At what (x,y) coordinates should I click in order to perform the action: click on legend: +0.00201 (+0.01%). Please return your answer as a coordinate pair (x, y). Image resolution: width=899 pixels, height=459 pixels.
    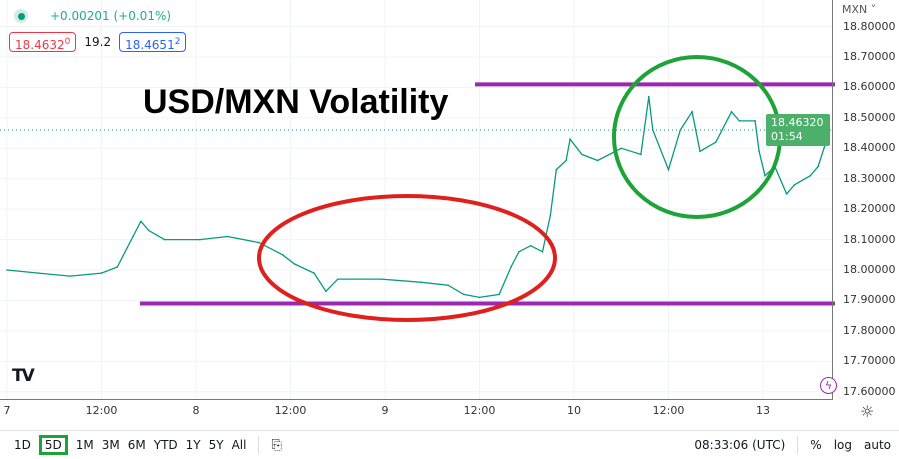
    Looking at the image, I should click on (92, 16).